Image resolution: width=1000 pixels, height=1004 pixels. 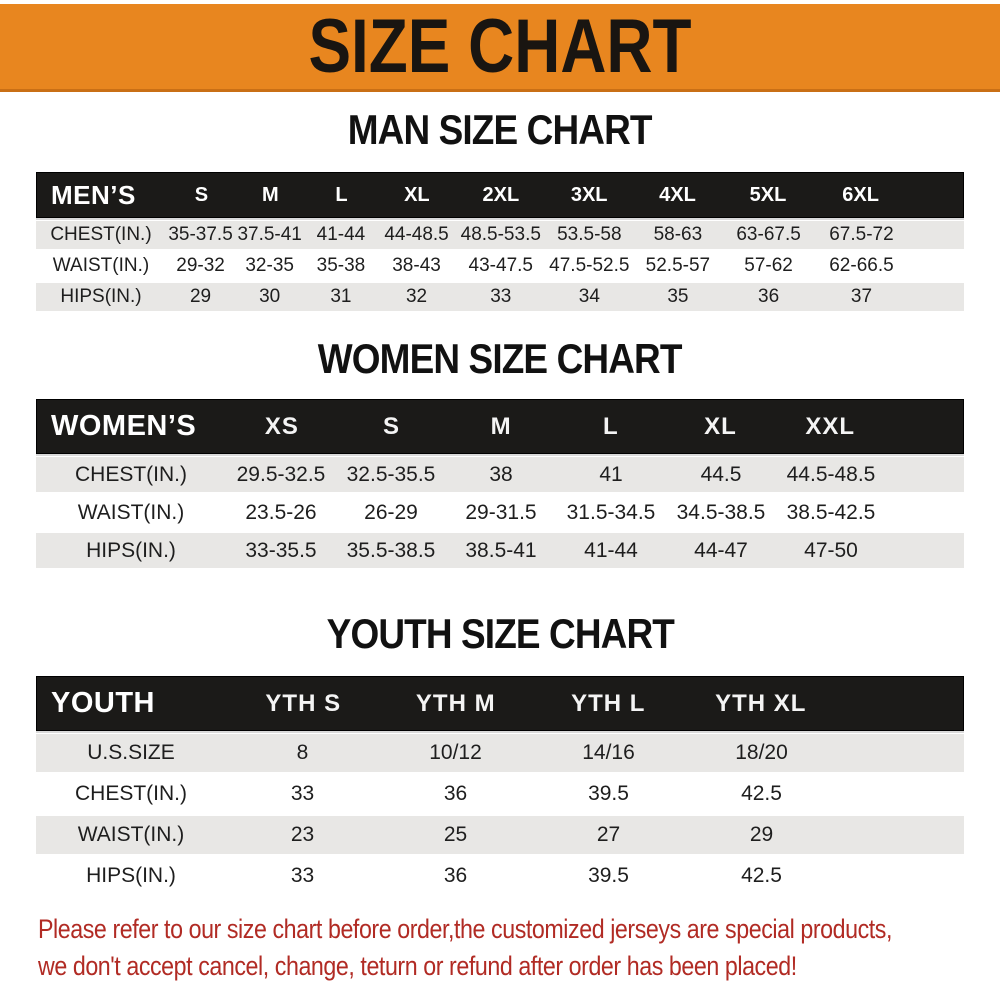 I want to click on value-cell: 34.5-38.5, so click(x=721, y=512).